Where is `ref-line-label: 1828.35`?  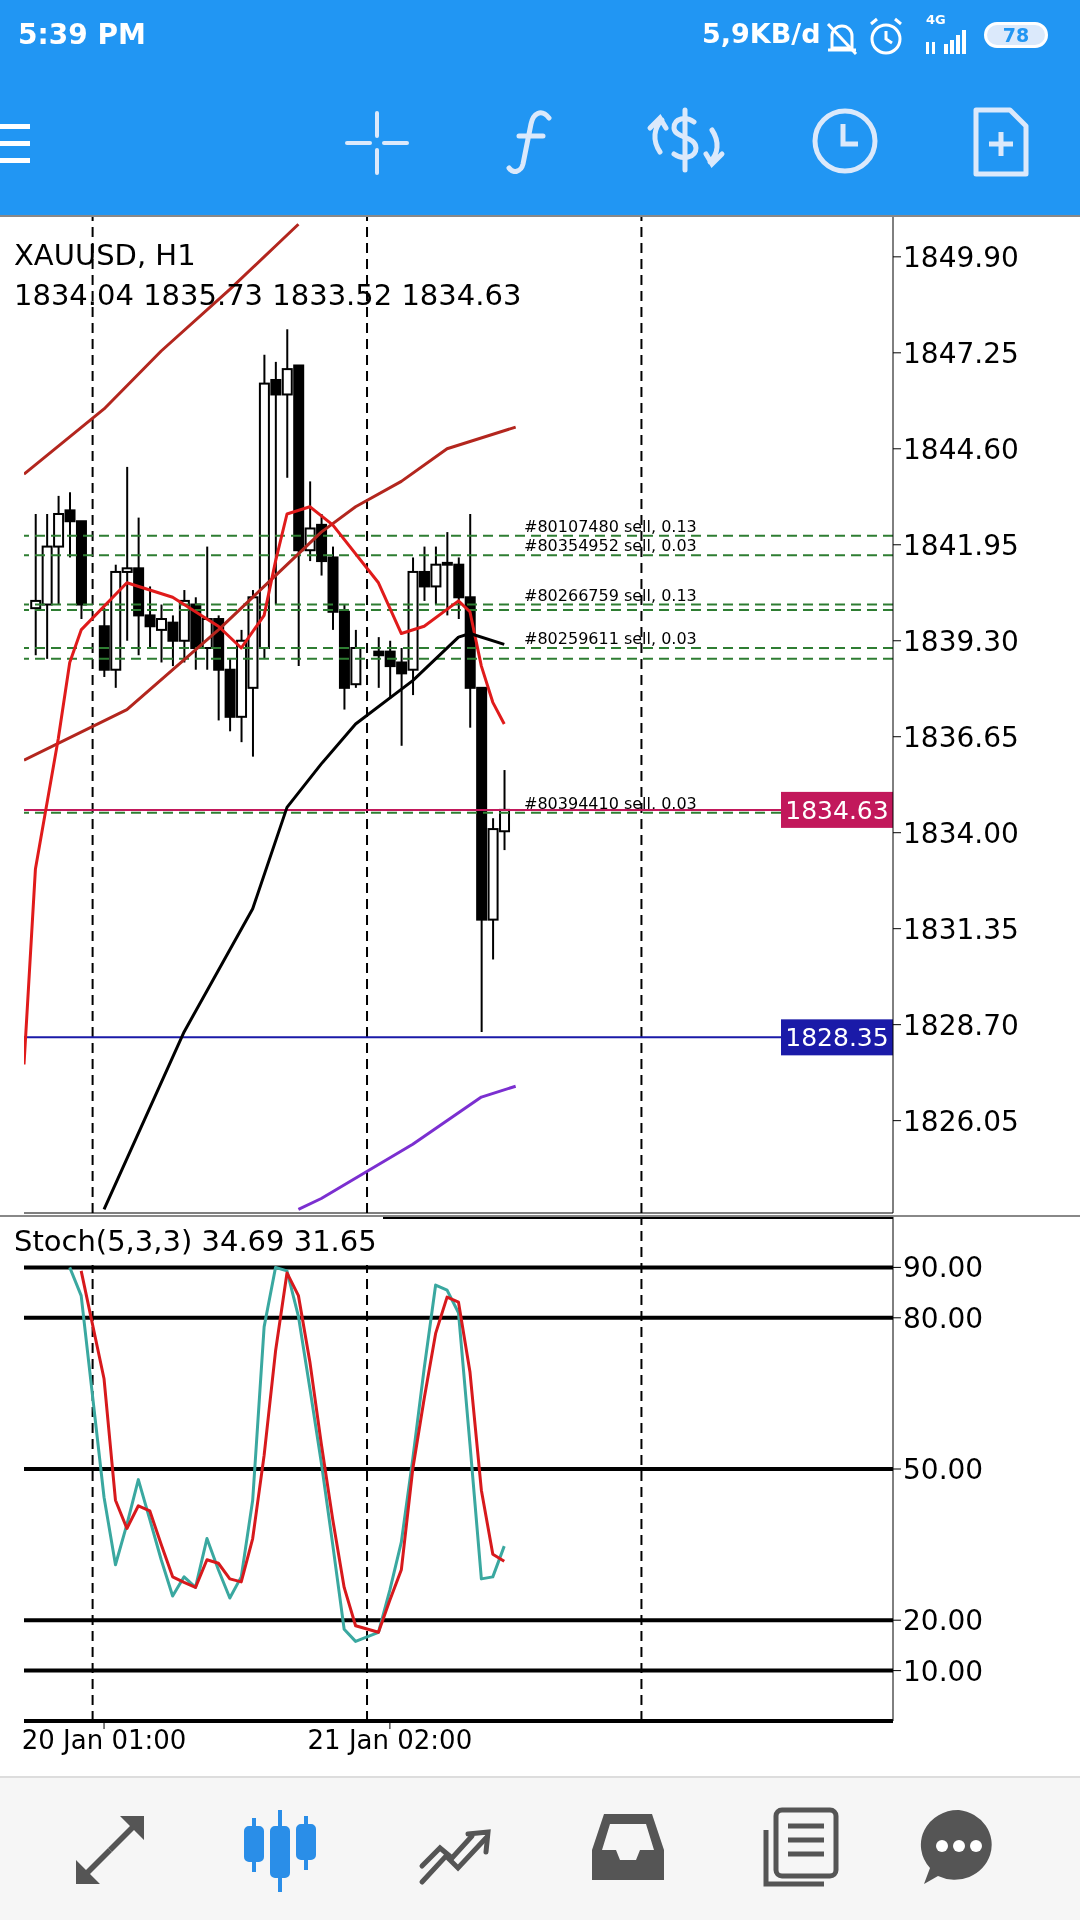 ref-line-label: 1828.35 is located at coordinates (837, 1038).